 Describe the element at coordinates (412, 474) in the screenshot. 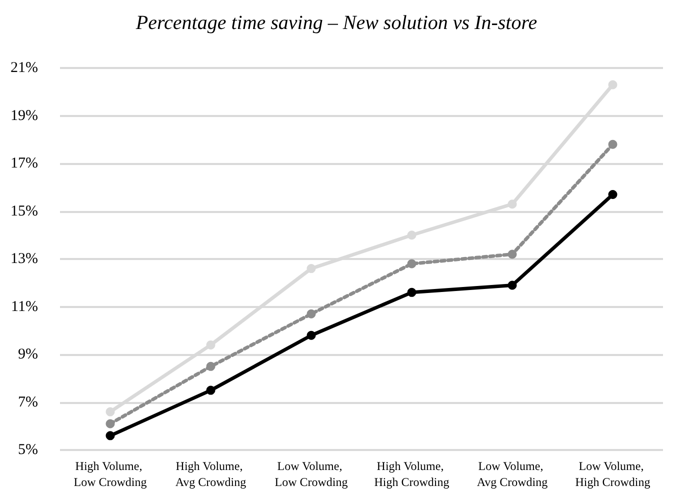

I see `x-tick-label: High Volume, High Crowding` at that location.